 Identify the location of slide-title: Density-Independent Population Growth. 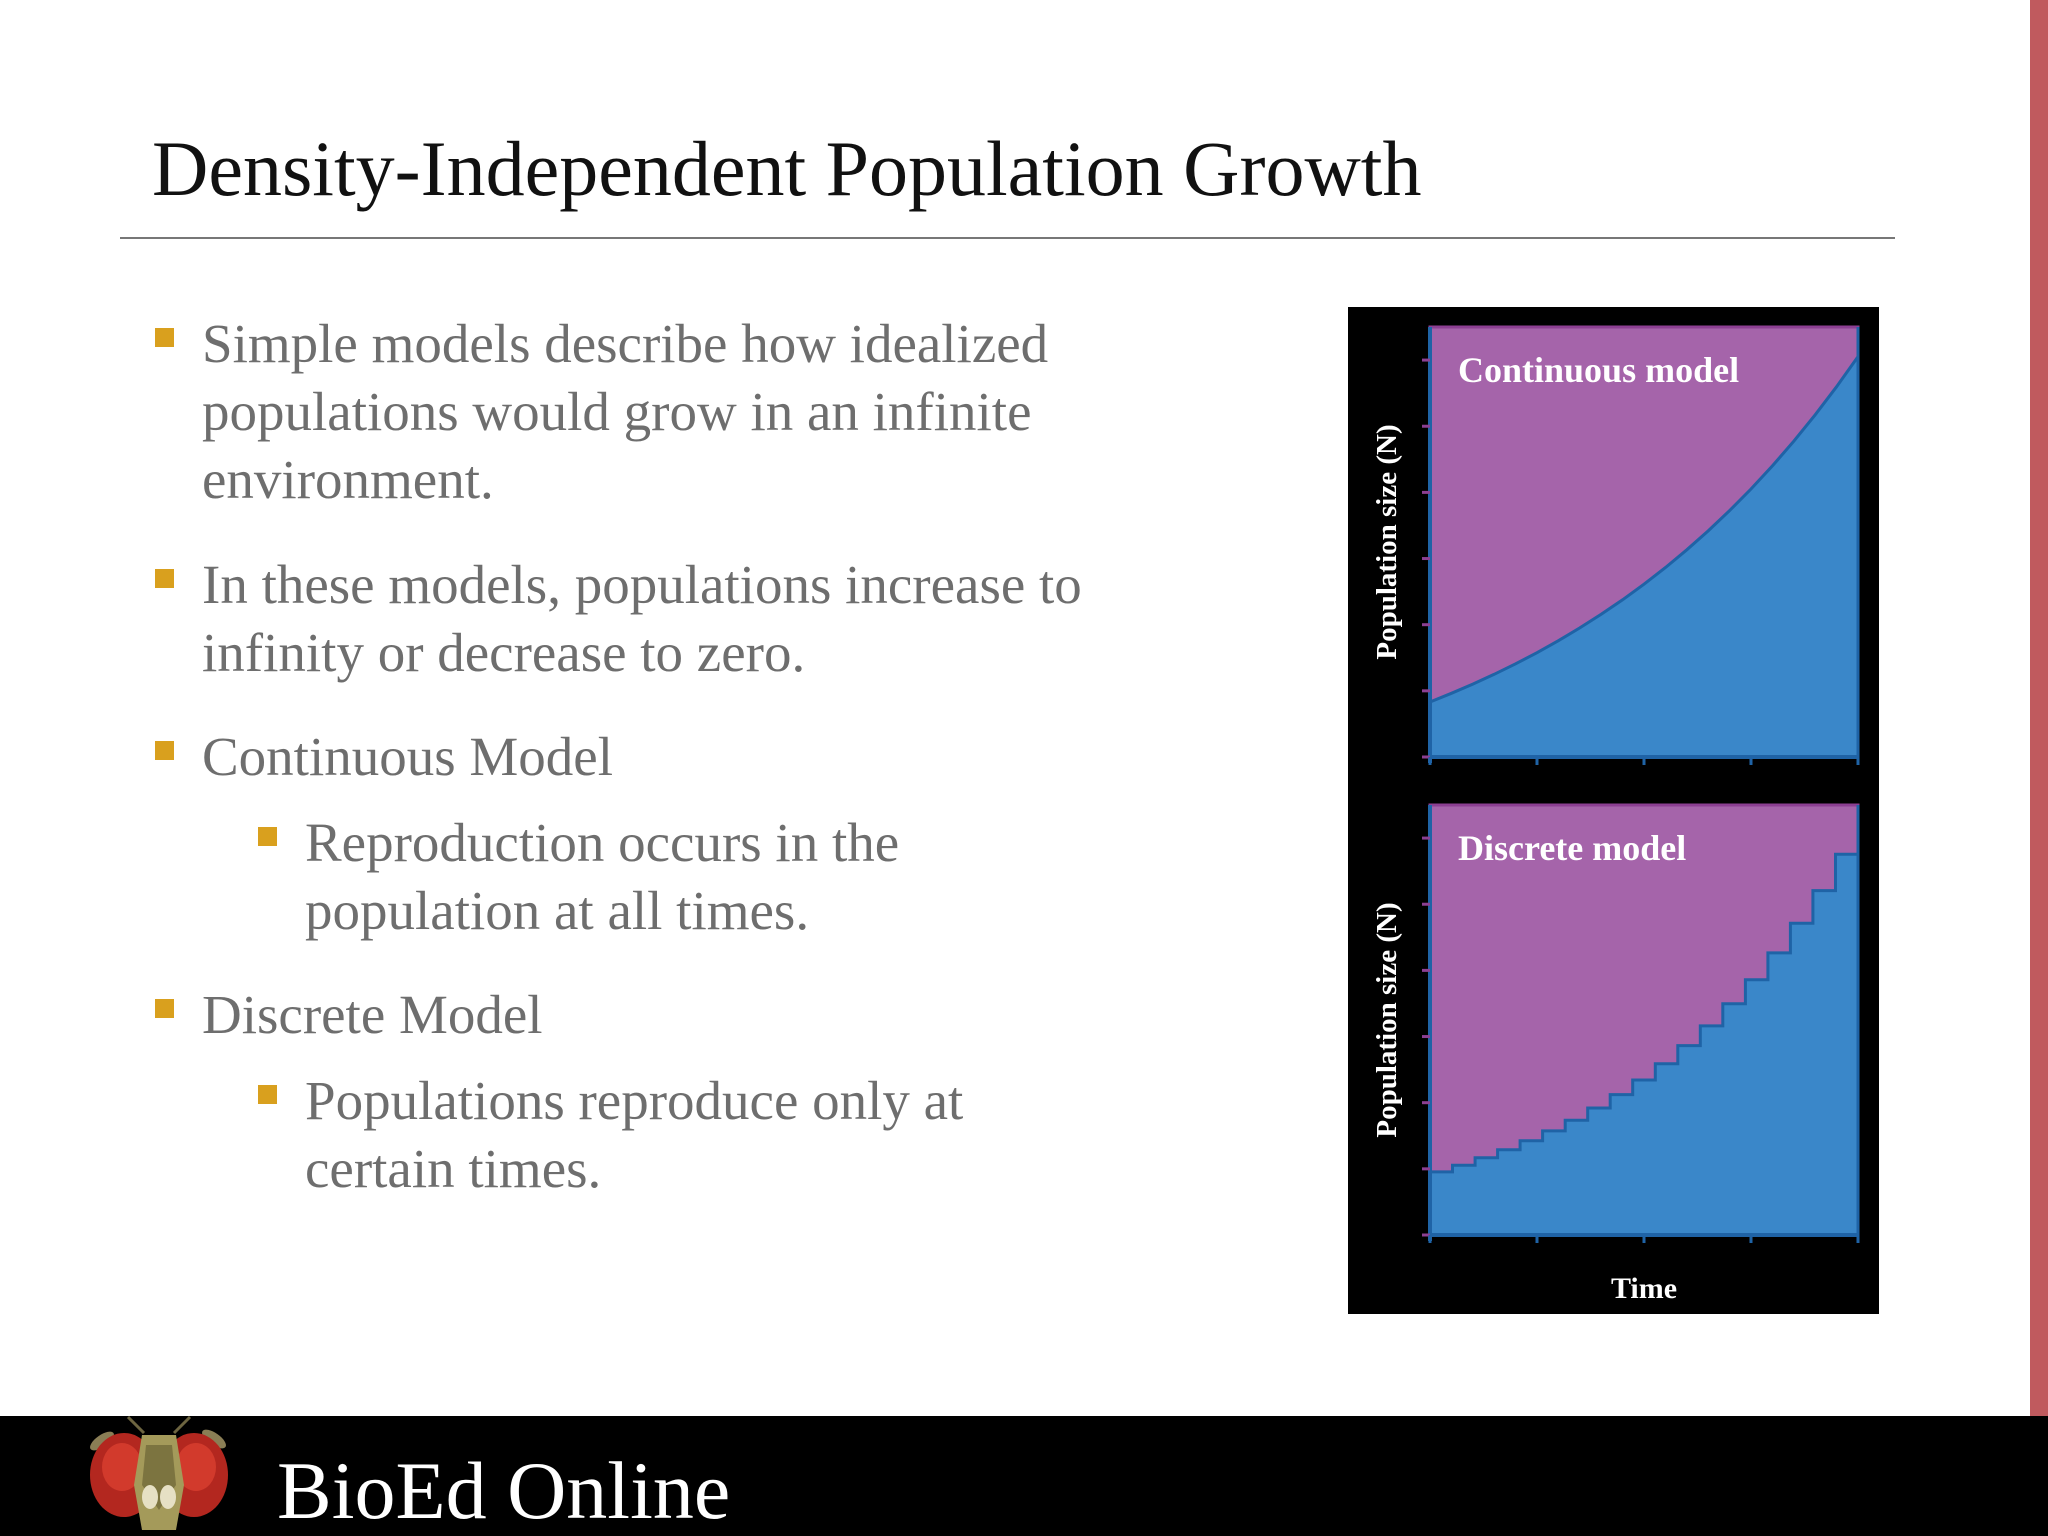
(787, 168).